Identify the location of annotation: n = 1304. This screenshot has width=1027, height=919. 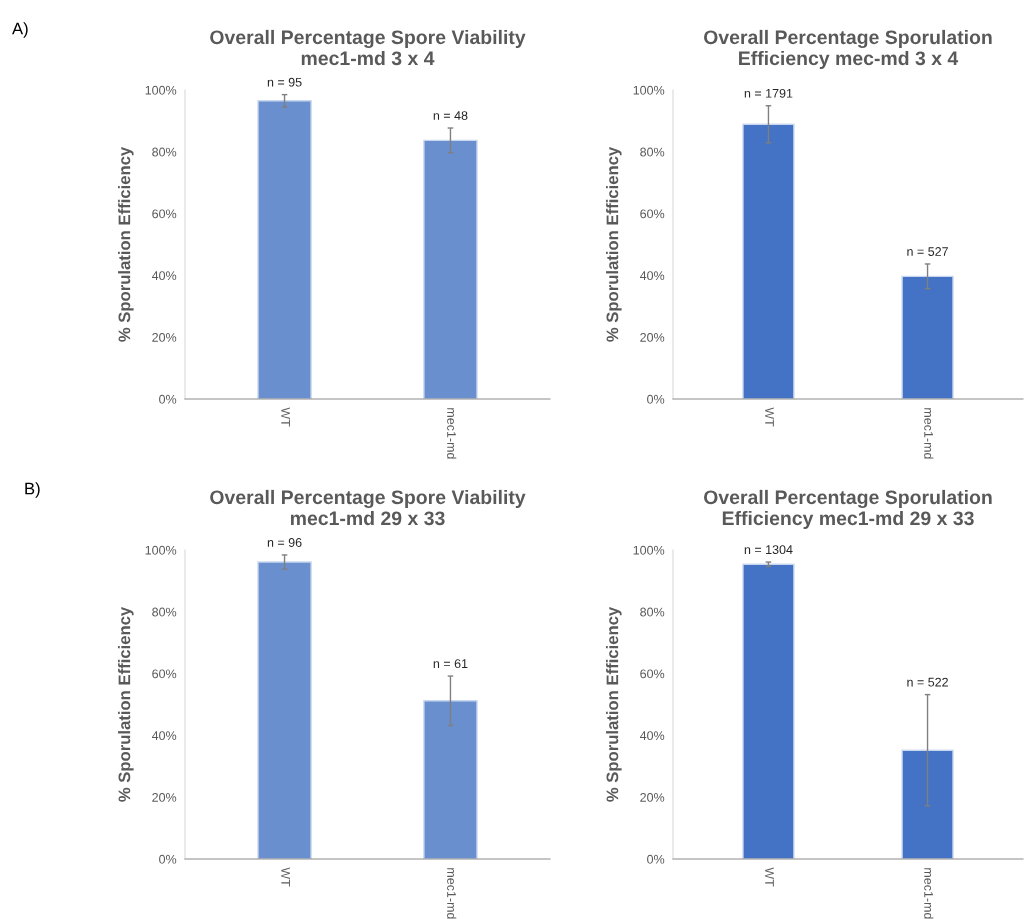
(768, 550).